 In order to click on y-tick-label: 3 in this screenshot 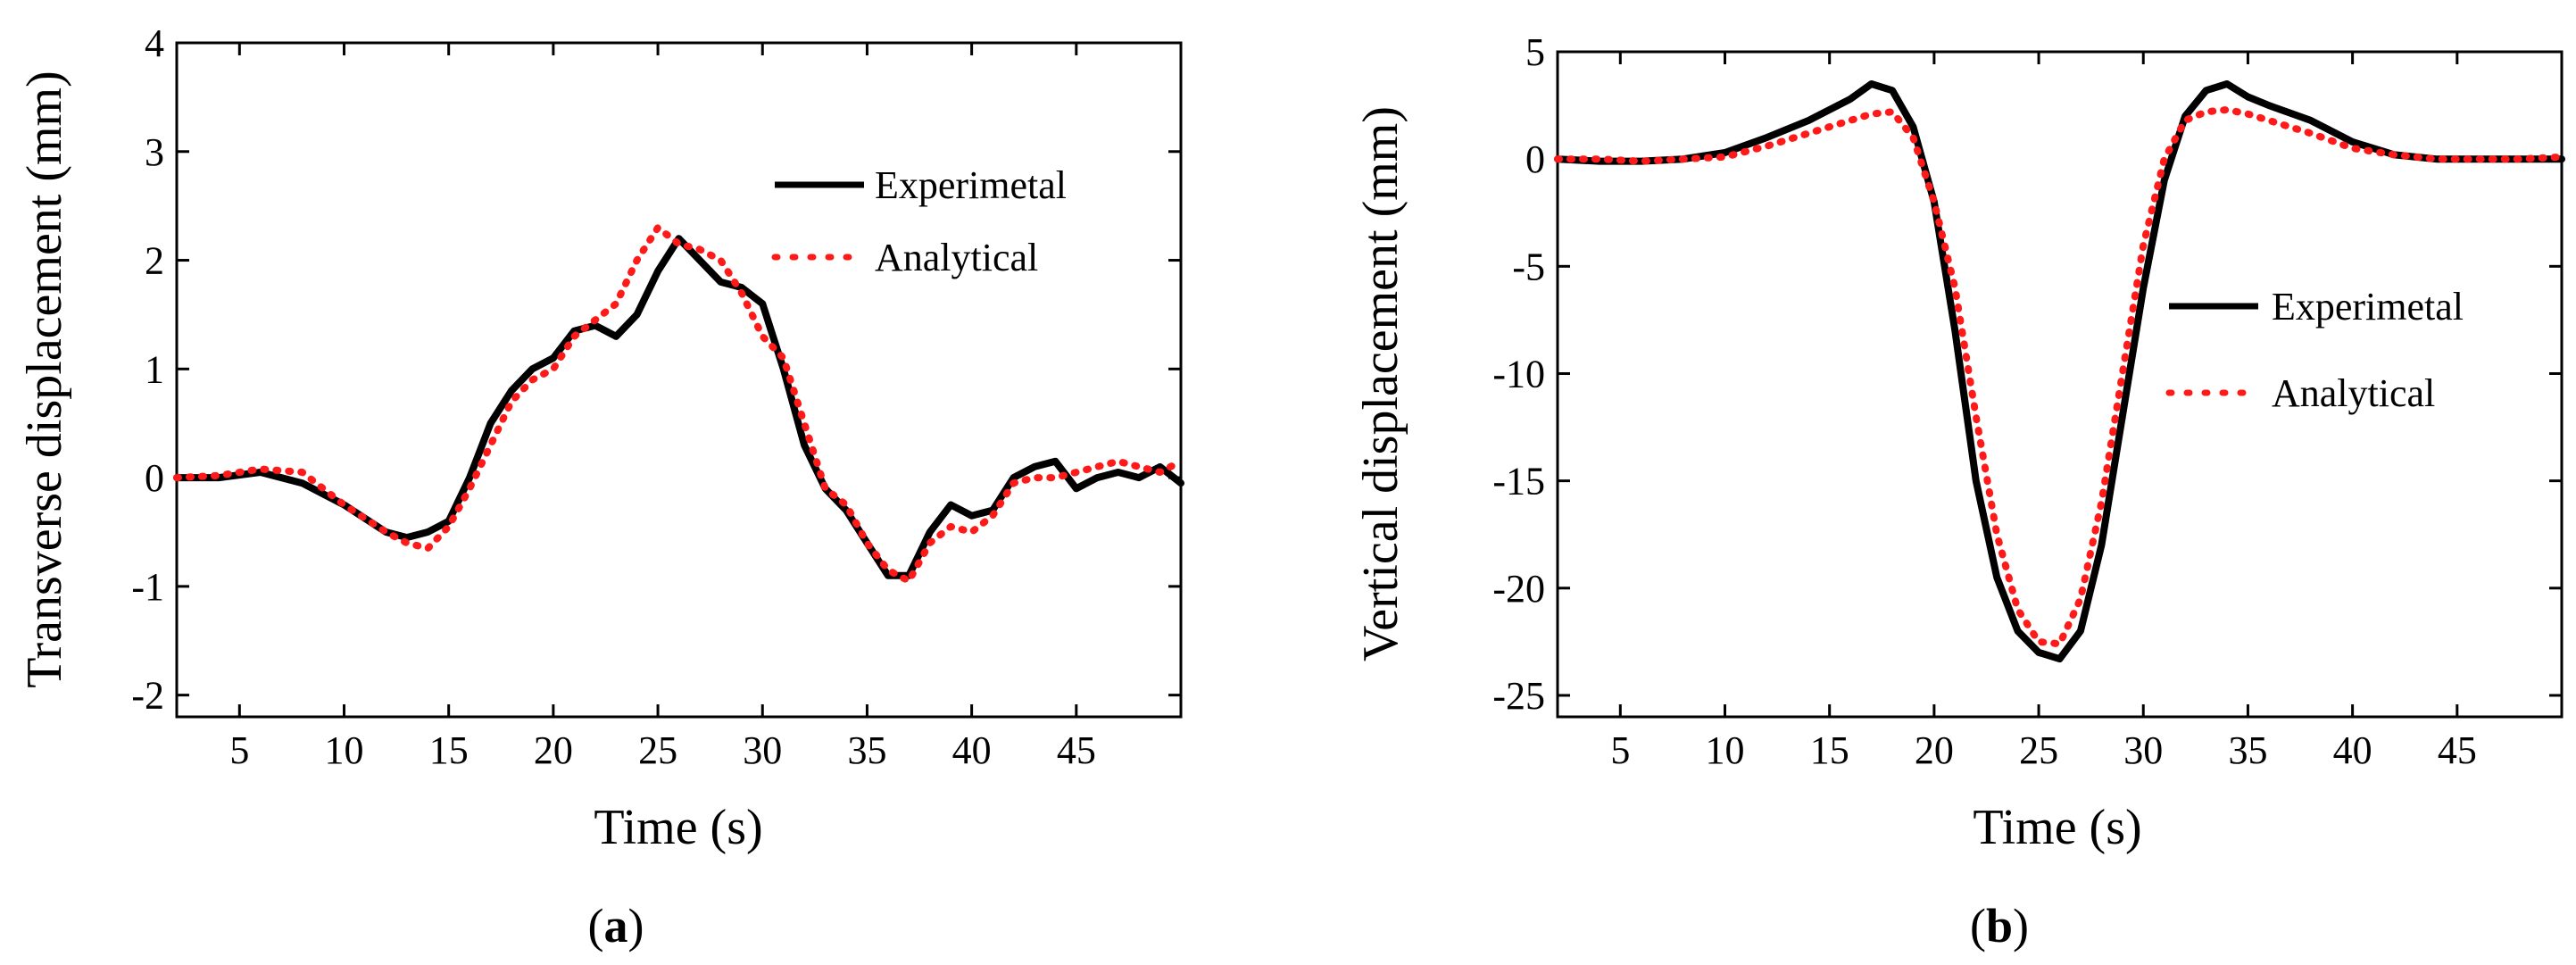, I will do `click(154, 152)`.